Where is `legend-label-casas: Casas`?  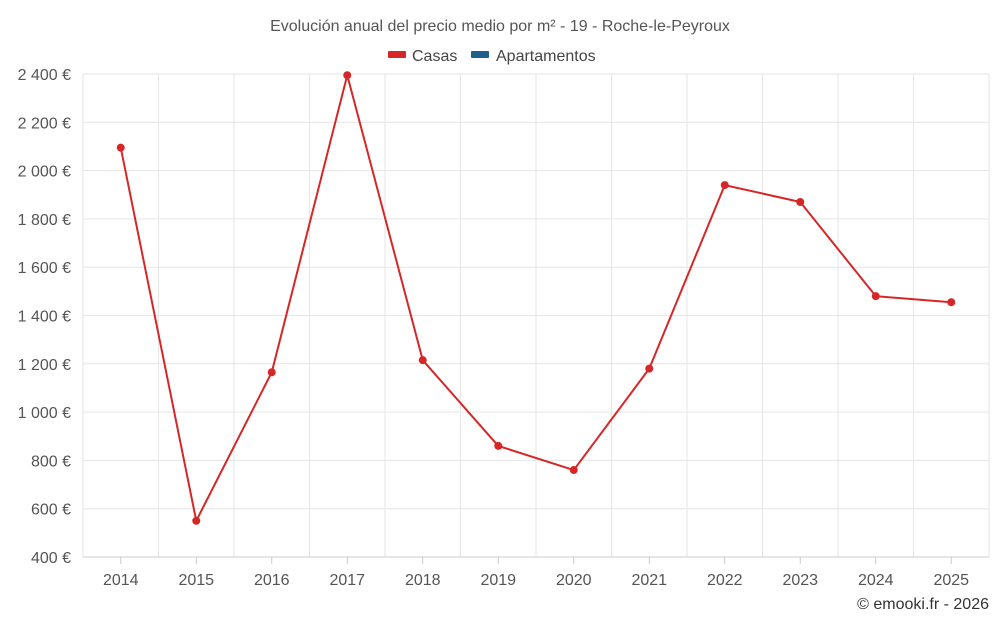
legend-label-casas: Casas is located at coordinates (434, 56).